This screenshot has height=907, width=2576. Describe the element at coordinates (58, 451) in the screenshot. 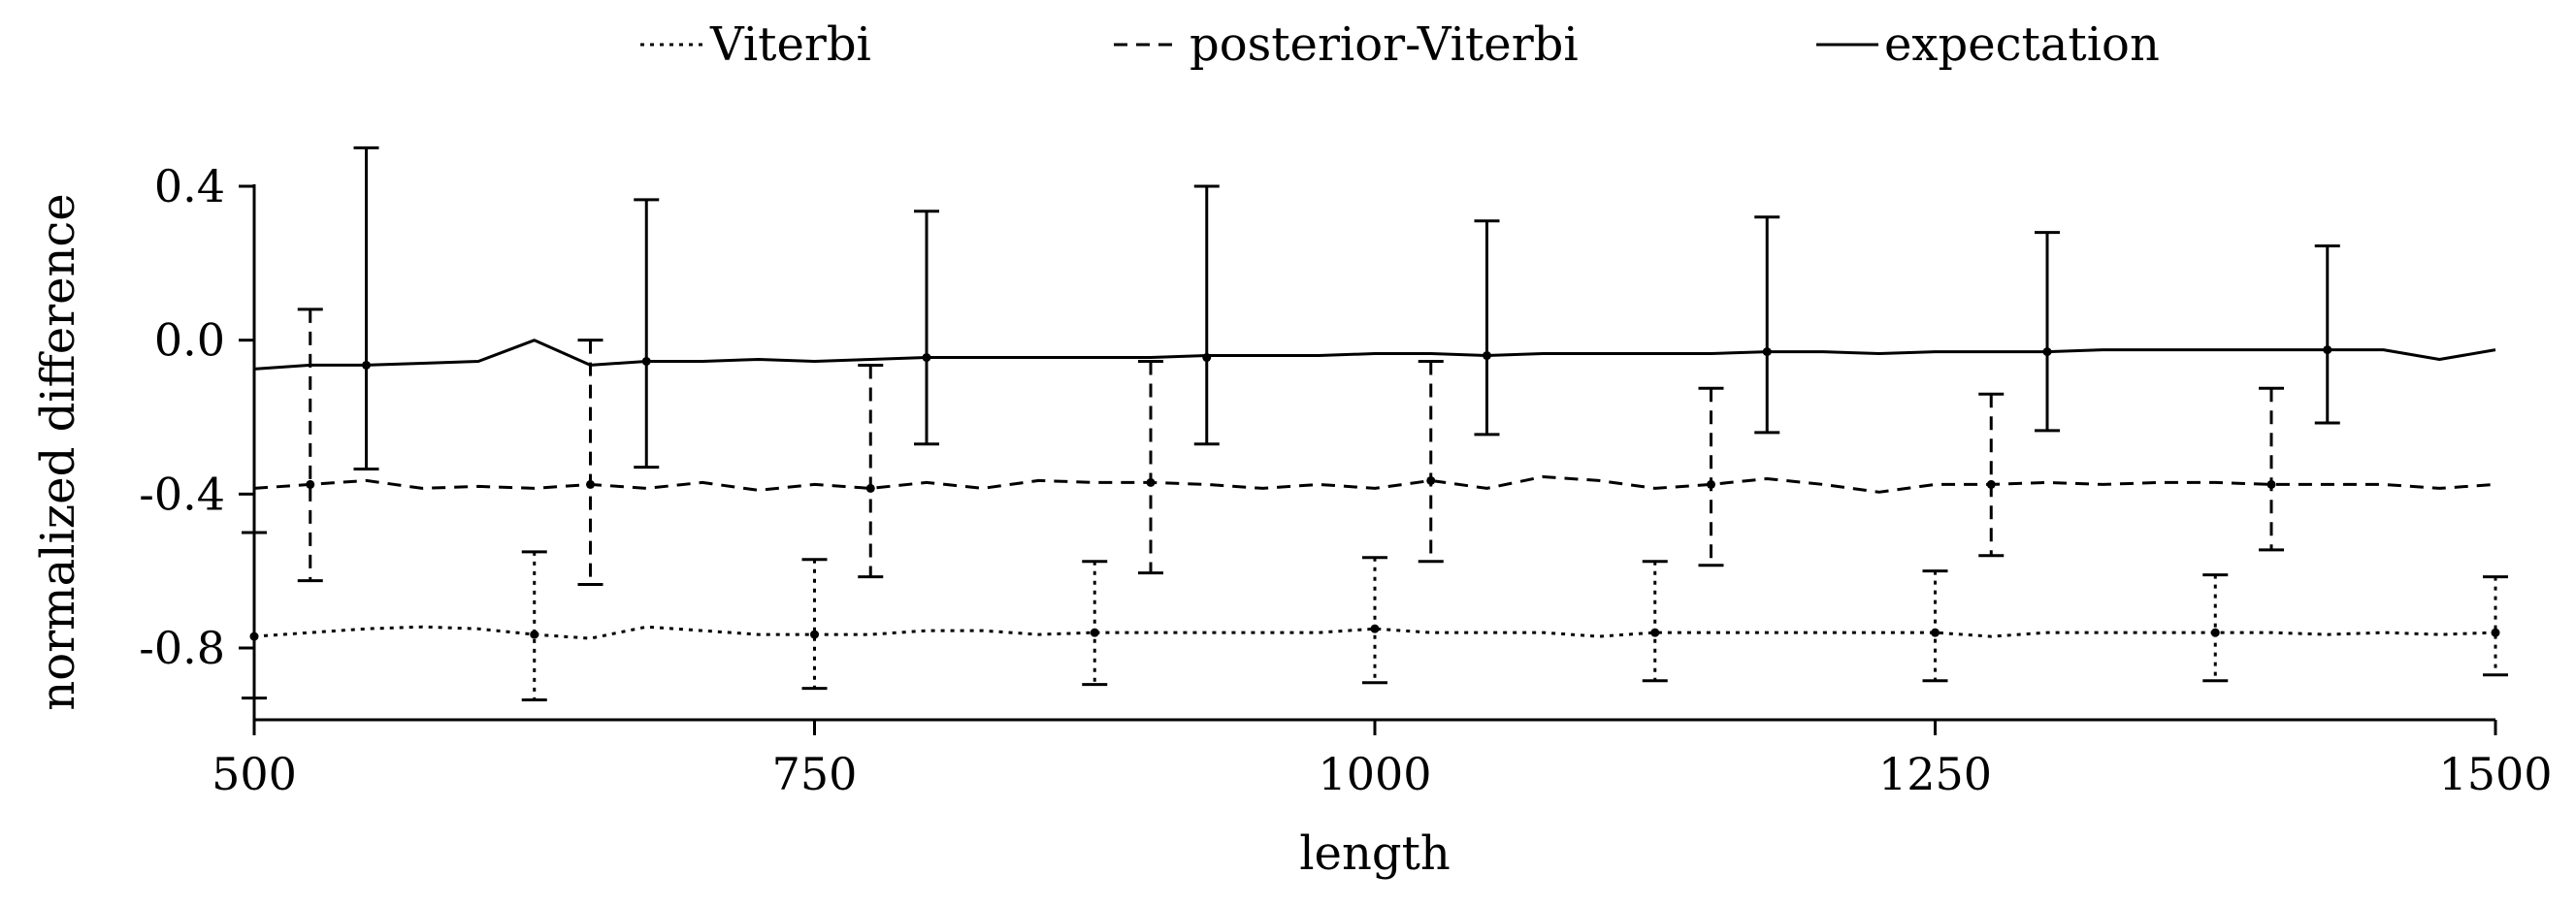

I see `y-axis-title: normalized difference` at that location.